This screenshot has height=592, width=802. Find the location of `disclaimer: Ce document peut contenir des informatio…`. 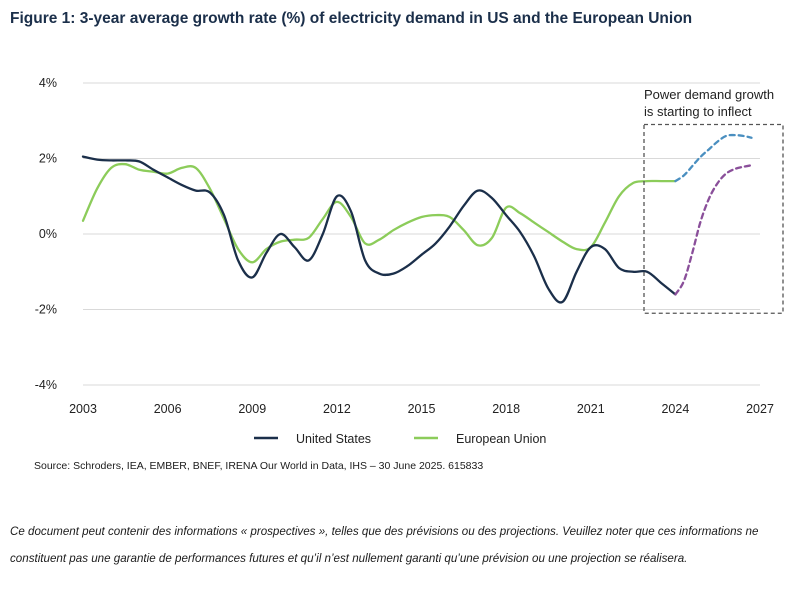

disclaimer: Ce document peut contenir des informatio… is located at coordinates (384, 545).